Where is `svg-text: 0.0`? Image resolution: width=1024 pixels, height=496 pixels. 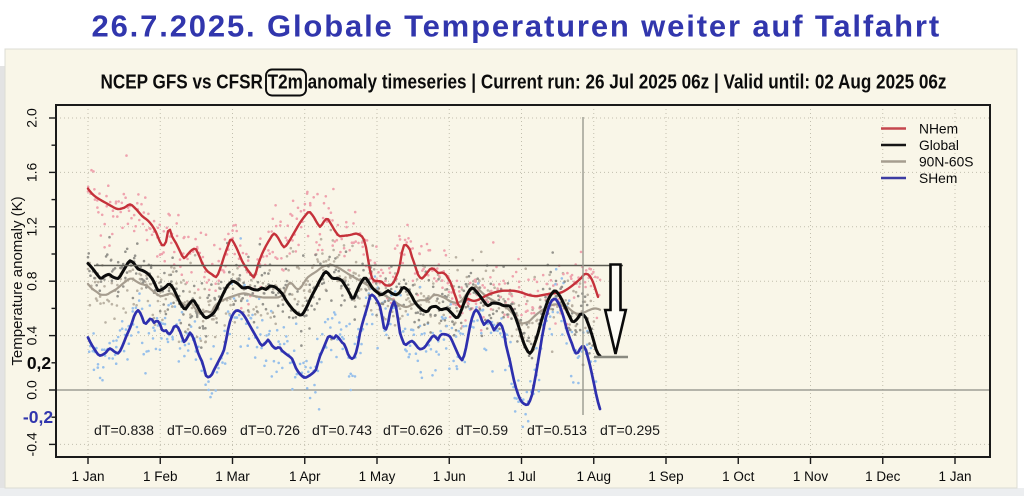 svg-text: 0.0 is located at coordinates (32, 390).